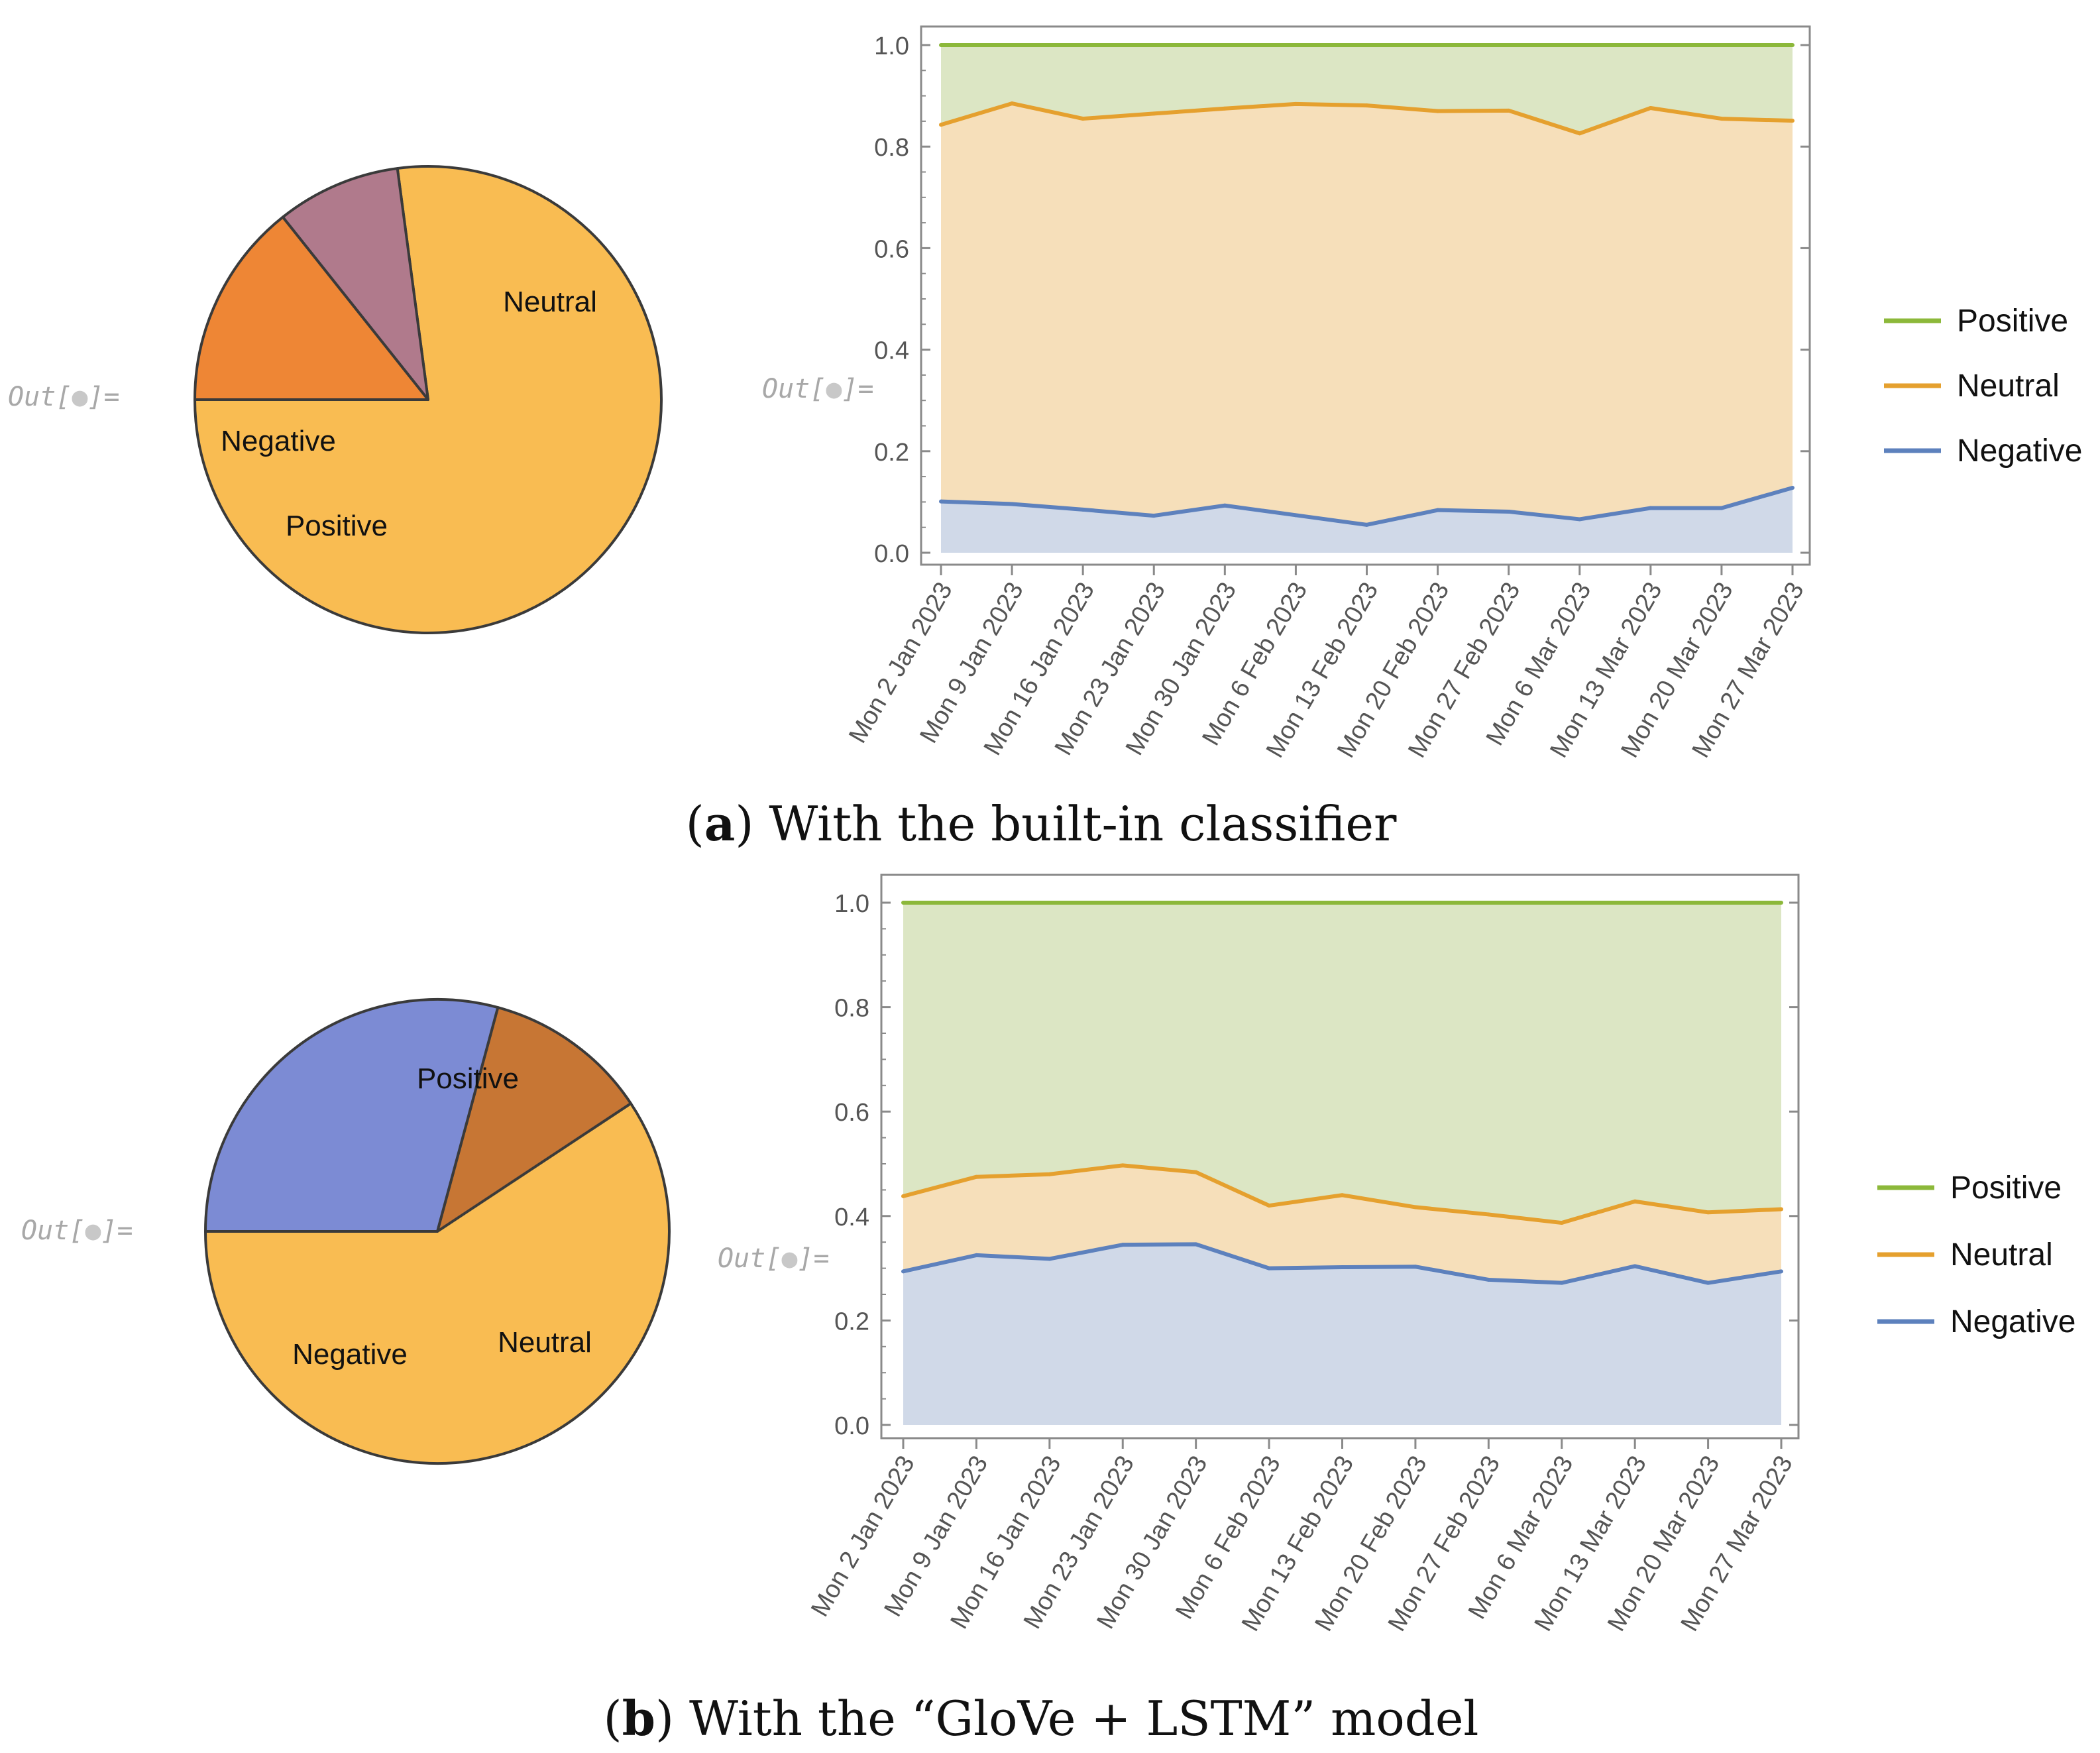  I want to click on legend-label-positive: Positive, so click(2012, 321).